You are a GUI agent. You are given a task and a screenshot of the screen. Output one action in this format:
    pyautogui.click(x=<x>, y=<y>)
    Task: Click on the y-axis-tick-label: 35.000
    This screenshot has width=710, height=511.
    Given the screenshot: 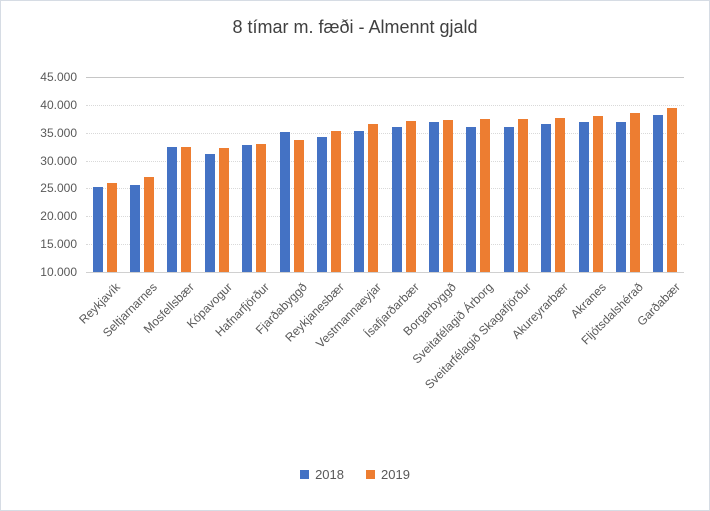 What is the action you would take?
    pyautogui.click(x=58, y=132)
    